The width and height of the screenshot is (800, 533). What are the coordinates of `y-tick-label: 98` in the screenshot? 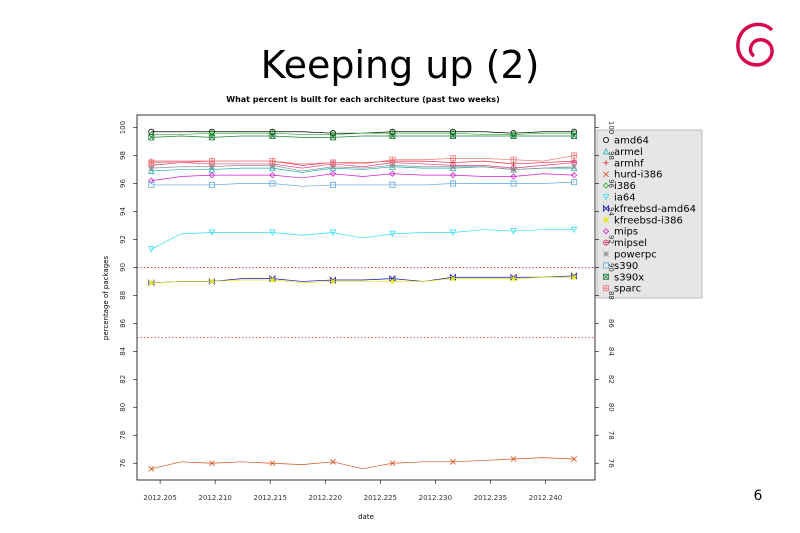 It's located at (611, 155).